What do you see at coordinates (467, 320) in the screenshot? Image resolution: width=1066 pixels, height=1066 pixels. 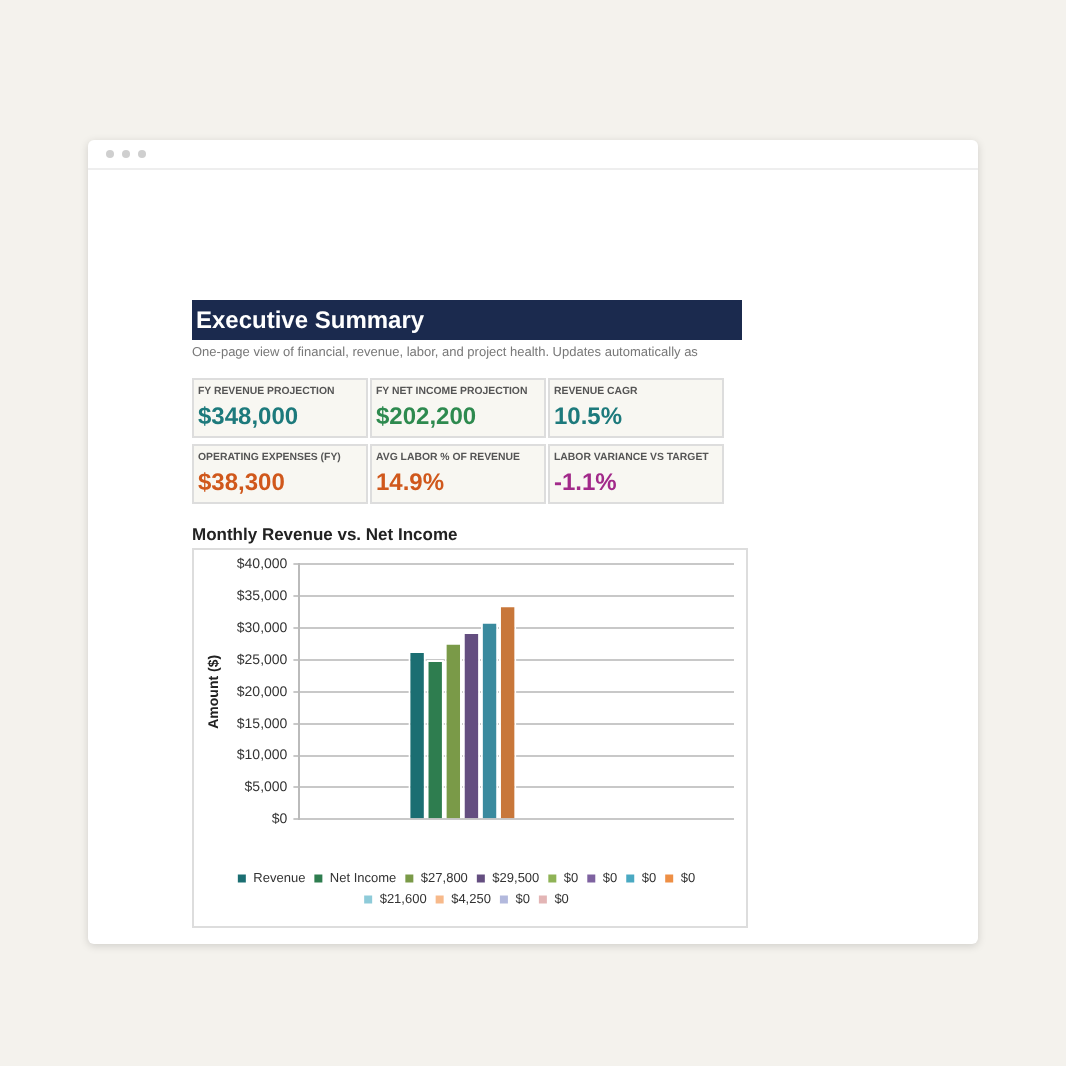 I see `text: Executive Summary` at bounding box center [467, 320].